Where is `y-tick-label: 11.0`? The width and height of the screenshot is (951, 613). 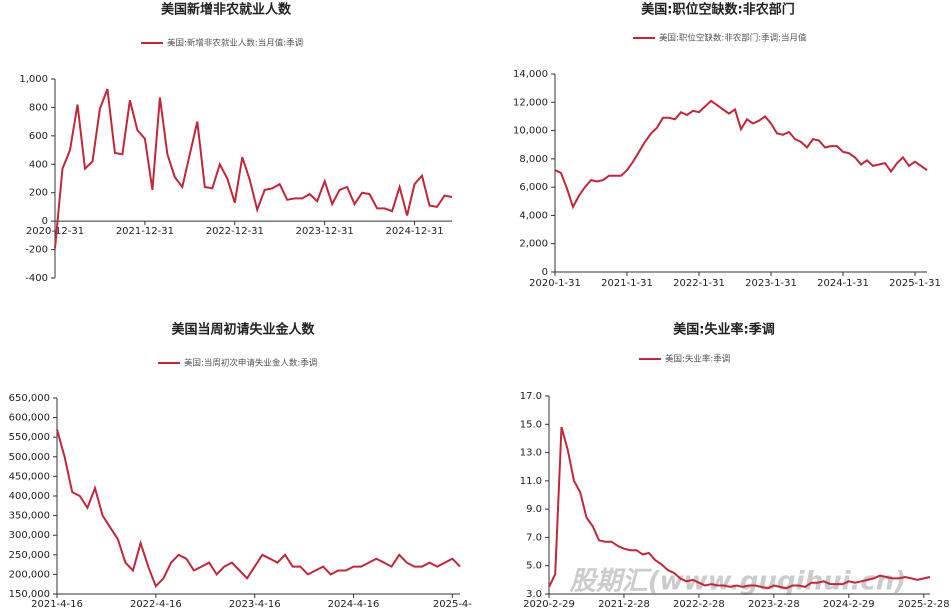
y-tick-label: 11.0 is located at coordinates (531, 481).